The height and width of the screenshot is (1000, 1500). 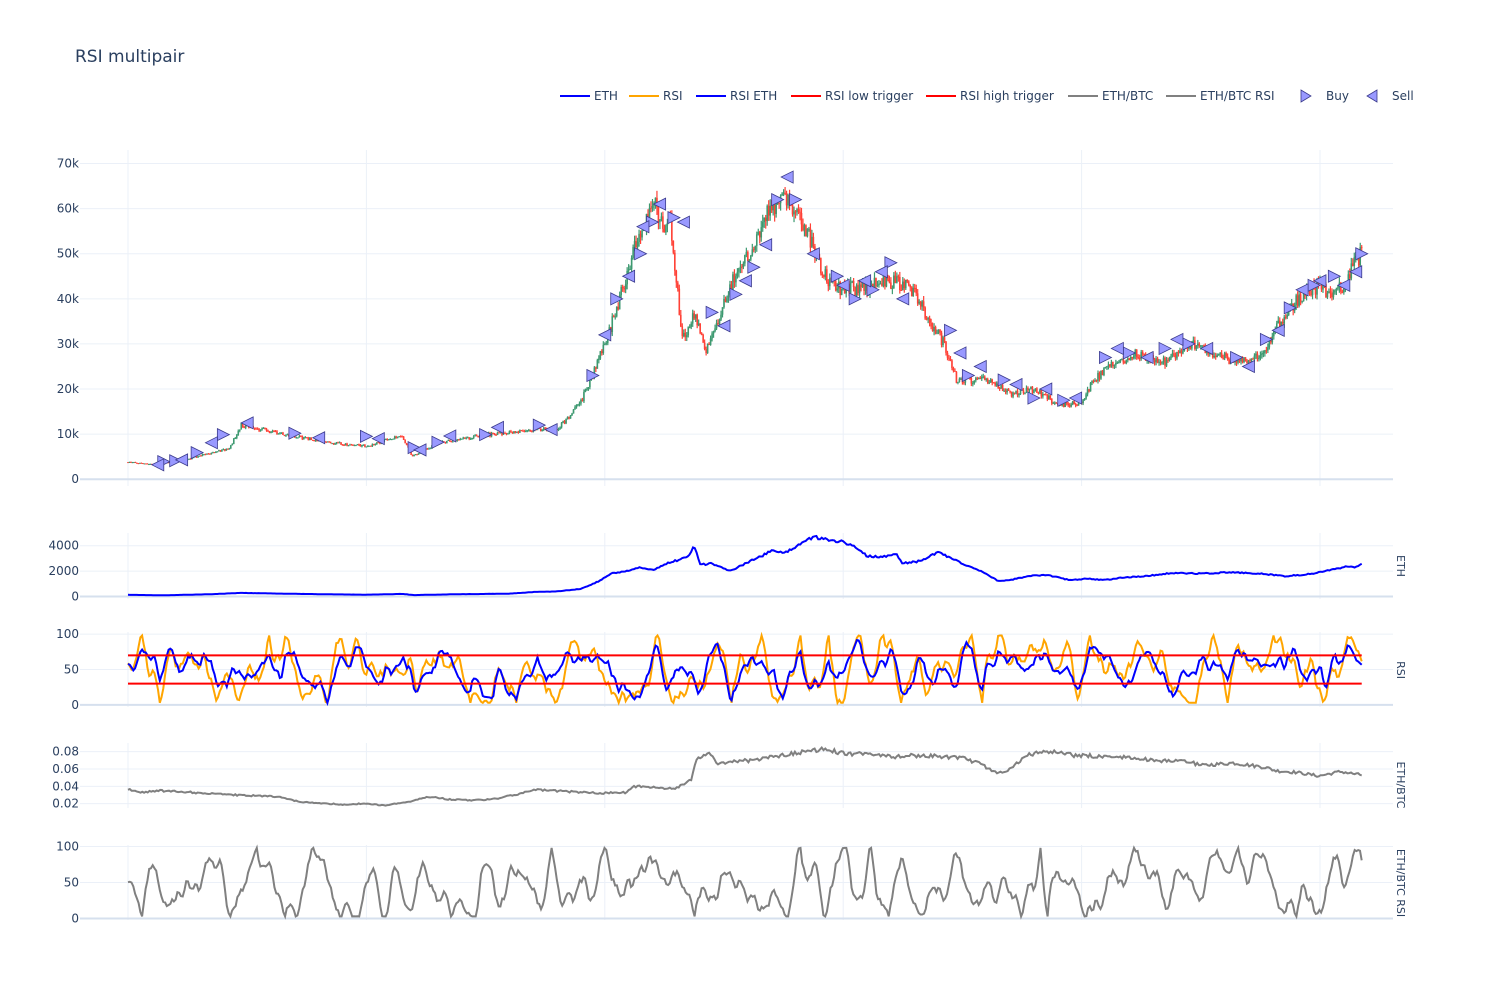 I want to click on y-tick-label: 0, so click(x=75, y=596).